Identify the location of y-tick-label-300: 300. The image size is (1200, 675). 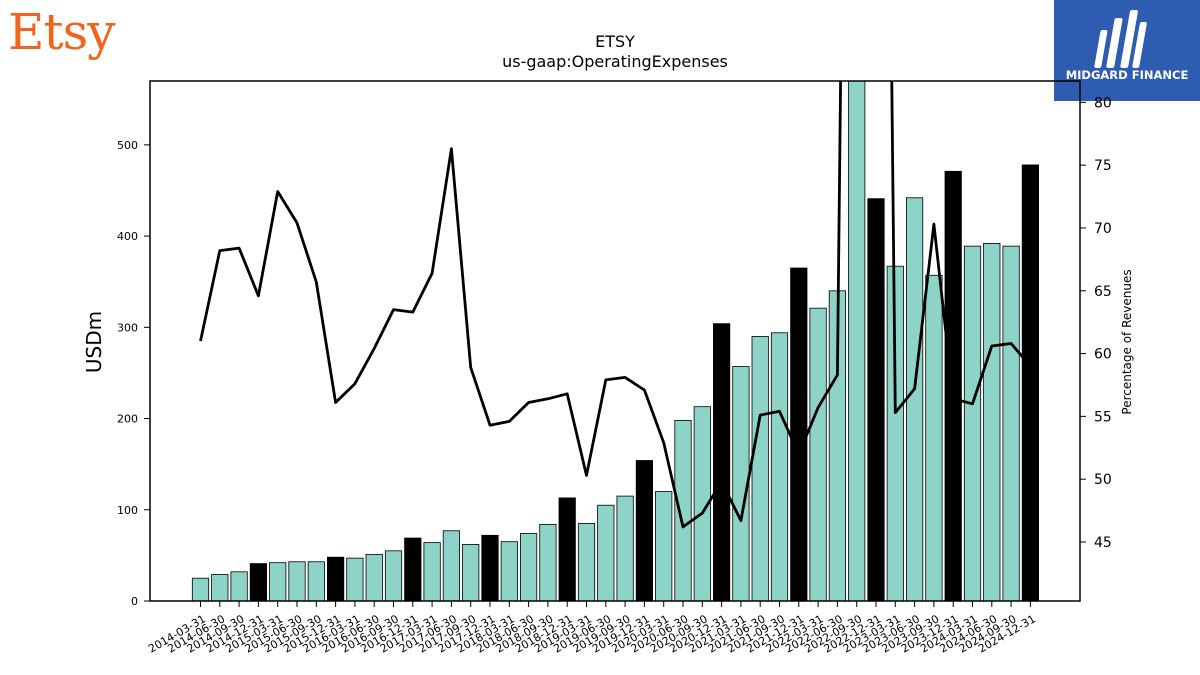
(127, 327).